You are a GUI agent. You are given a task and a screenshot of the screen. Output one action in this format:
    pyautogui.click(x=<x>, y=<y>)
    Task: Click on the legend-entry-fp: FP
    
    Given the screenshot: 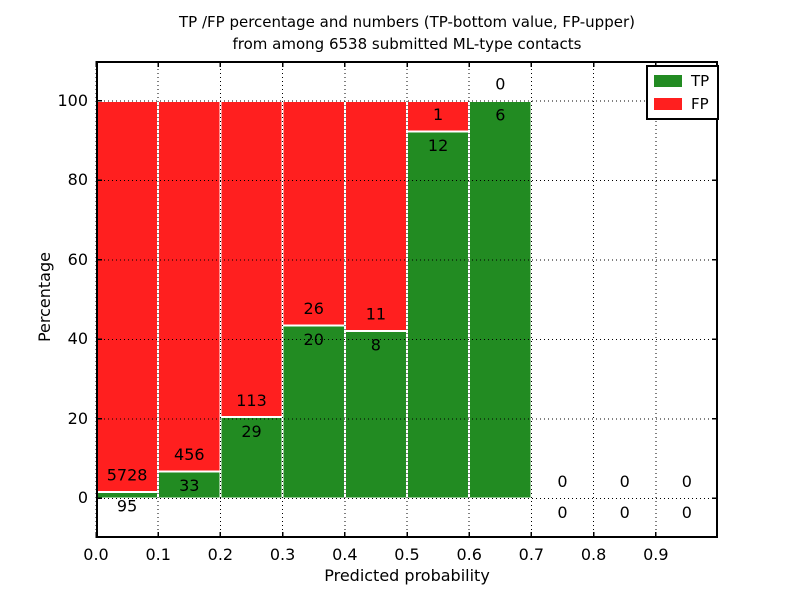 What is the action you would take?
    pyautogui.click(x=681, y=104)
    